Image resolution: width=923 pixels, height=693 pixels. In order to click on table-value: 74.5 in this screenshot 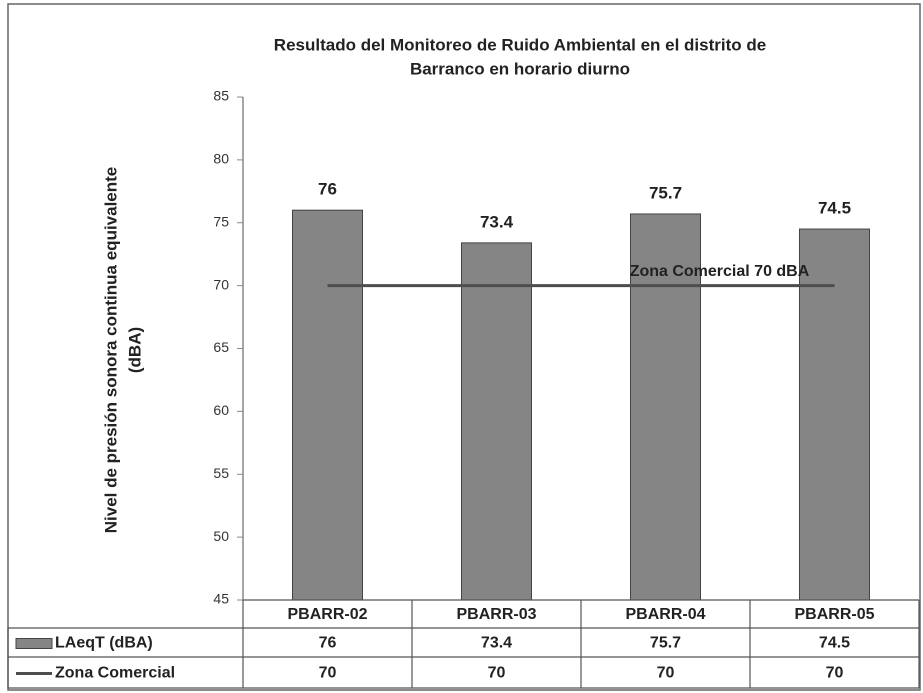, I will do `click(834, 643)`.